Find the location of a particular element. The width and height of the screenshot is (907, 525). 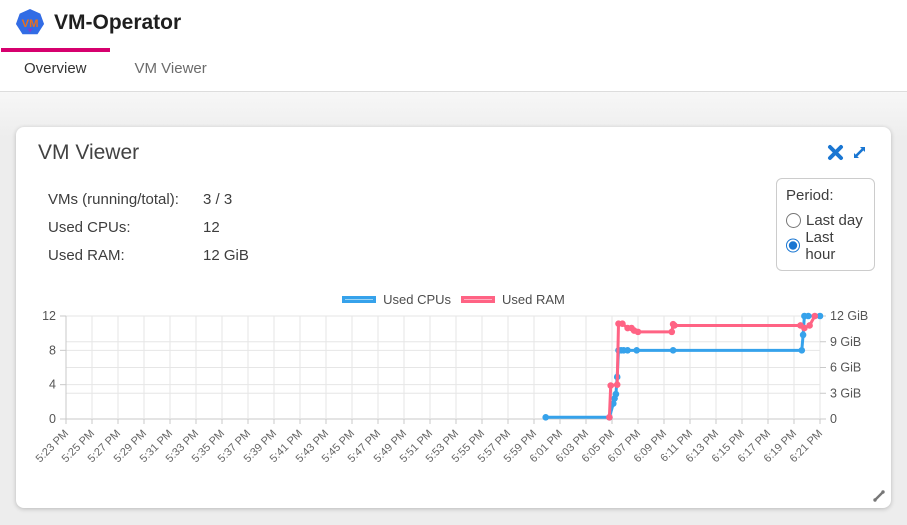

last-day-radio is located at coordinates (793, 220).